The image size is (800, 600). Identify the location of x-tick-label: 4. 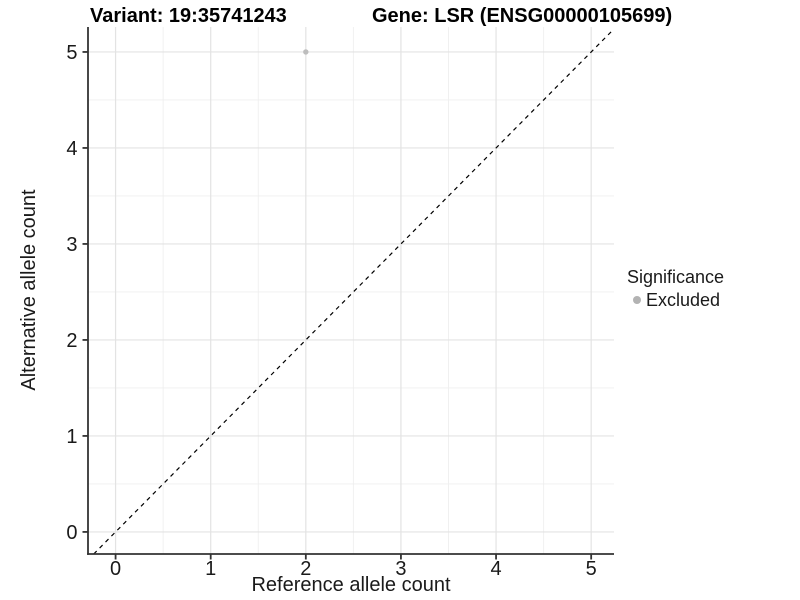
(495, 569).